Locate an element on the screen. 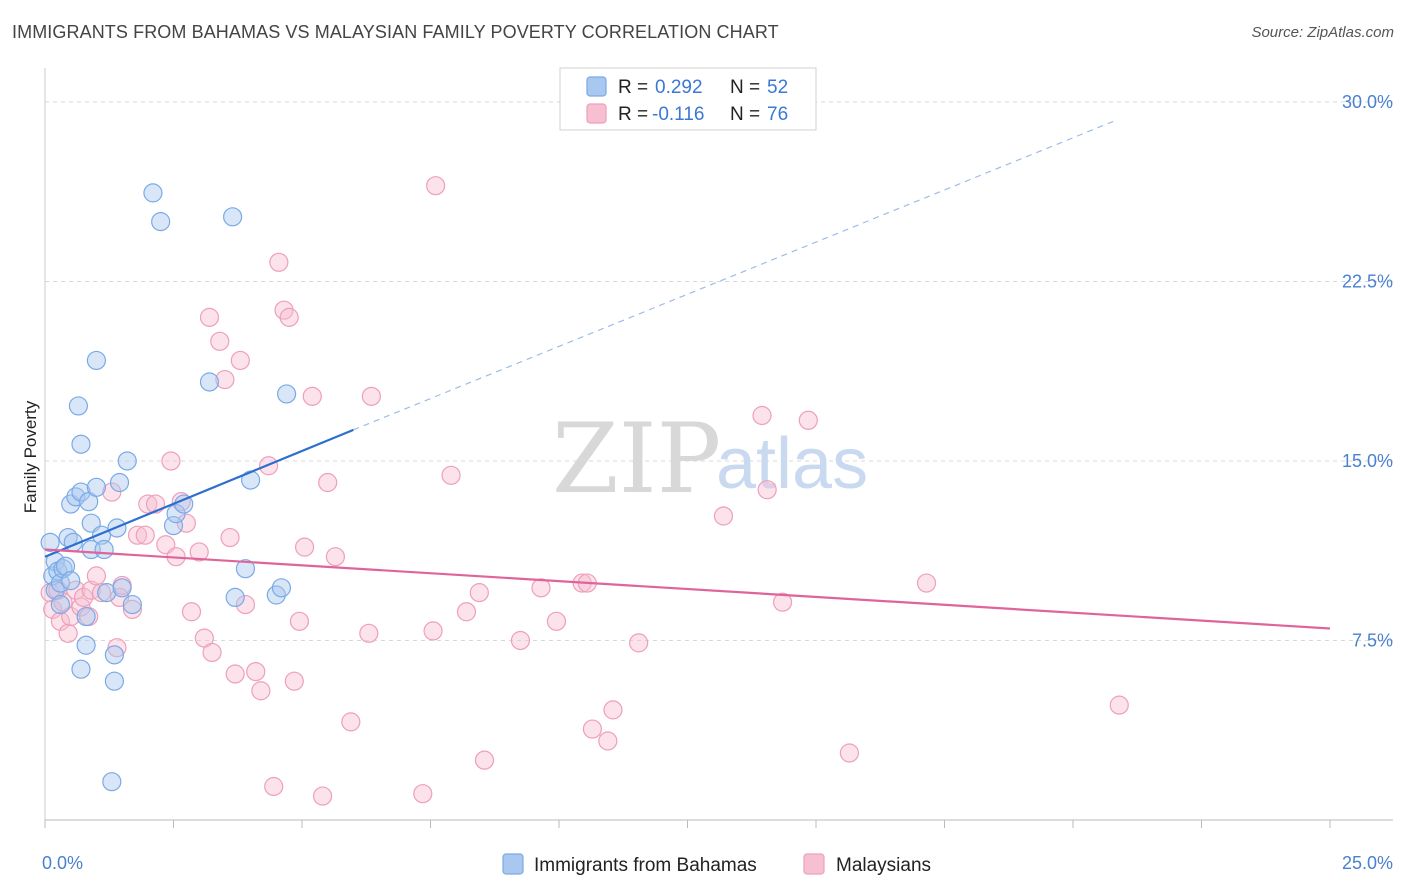 This screenshot has height=892, width=1406. y-tick-label-0: 7.5% is located at coordinates (1372, 640).